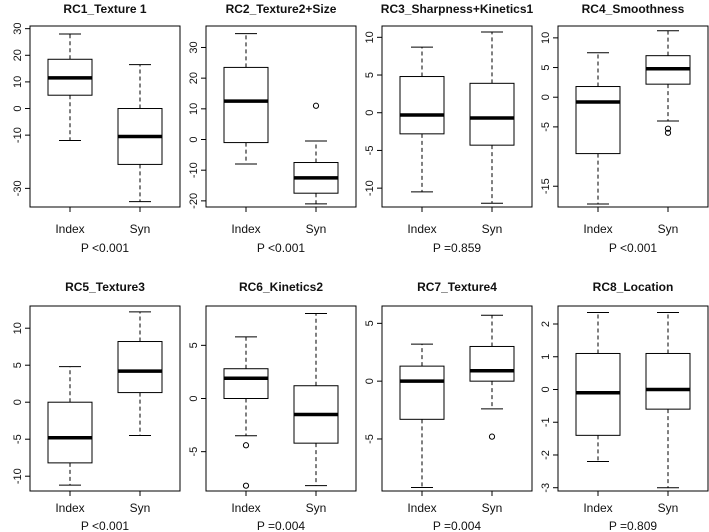  Describe the element at coordinates (546, 422) in the screenshot. I see `y-tick-label: -1` at that location.